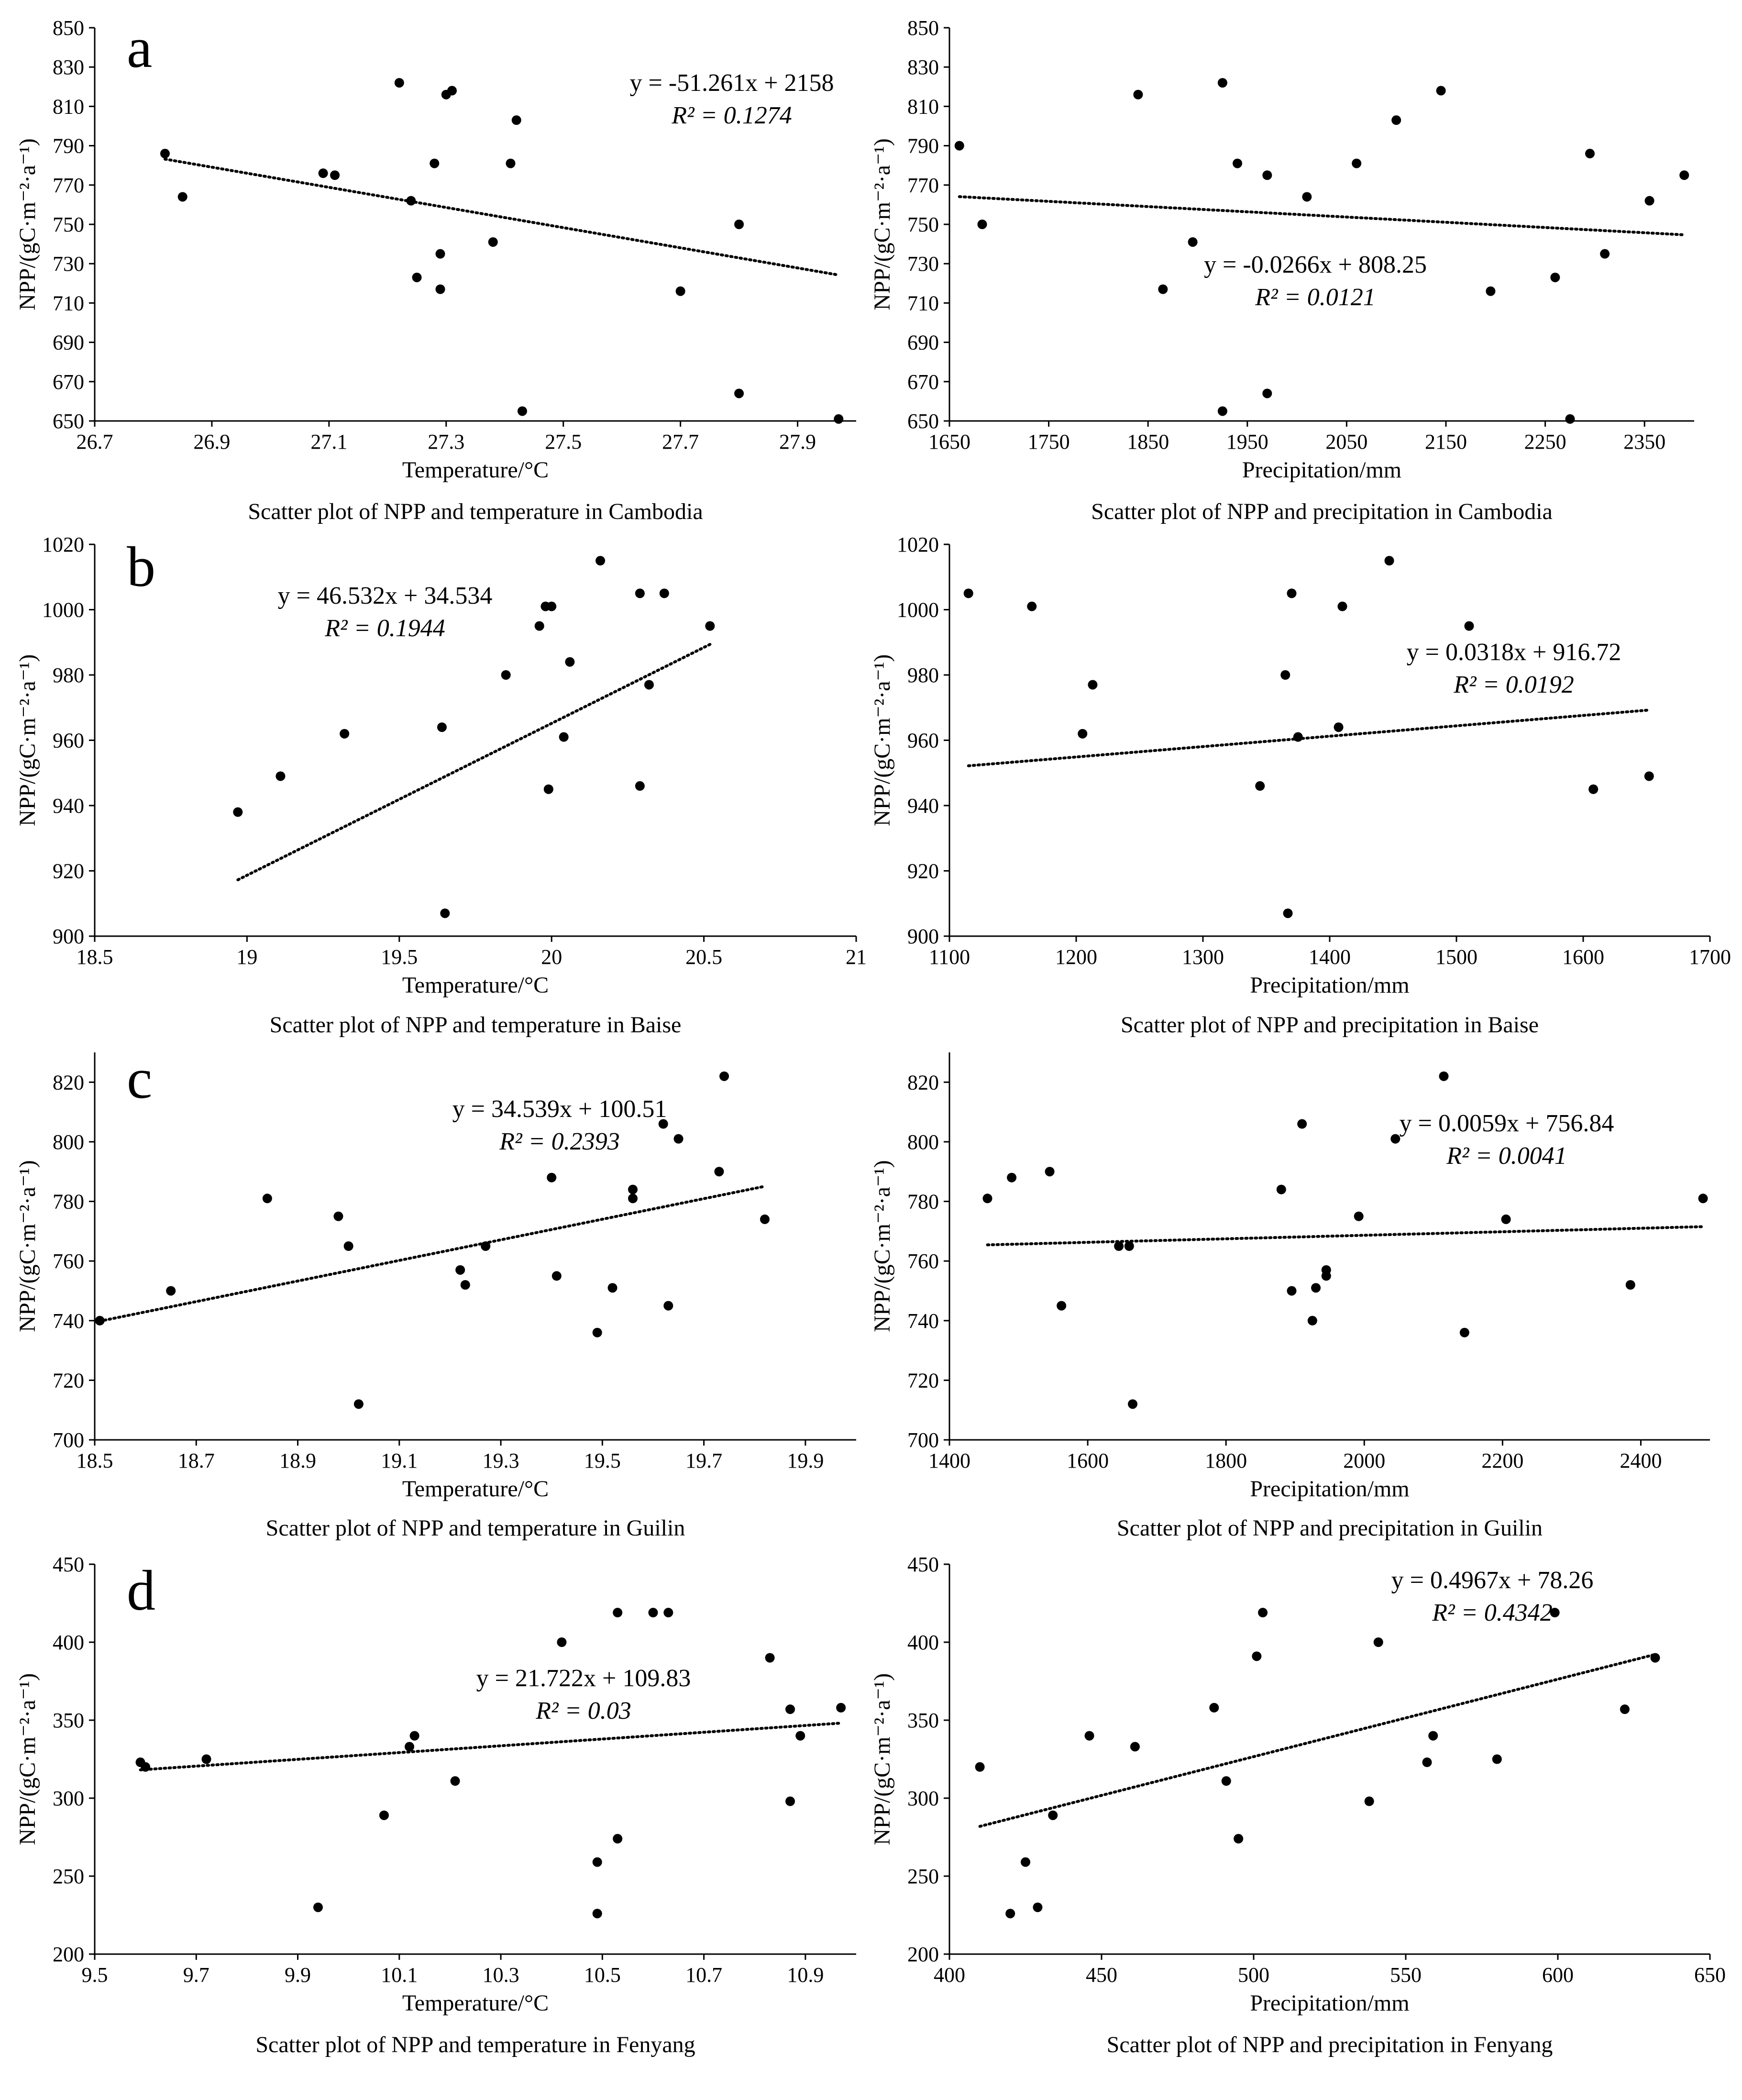 Image resolution: width=1742 pixels, height=2100 pixels. Describe the element at coordinates (923, 1876) in the screenshot. I see `y-tick-label: 250` at that location.